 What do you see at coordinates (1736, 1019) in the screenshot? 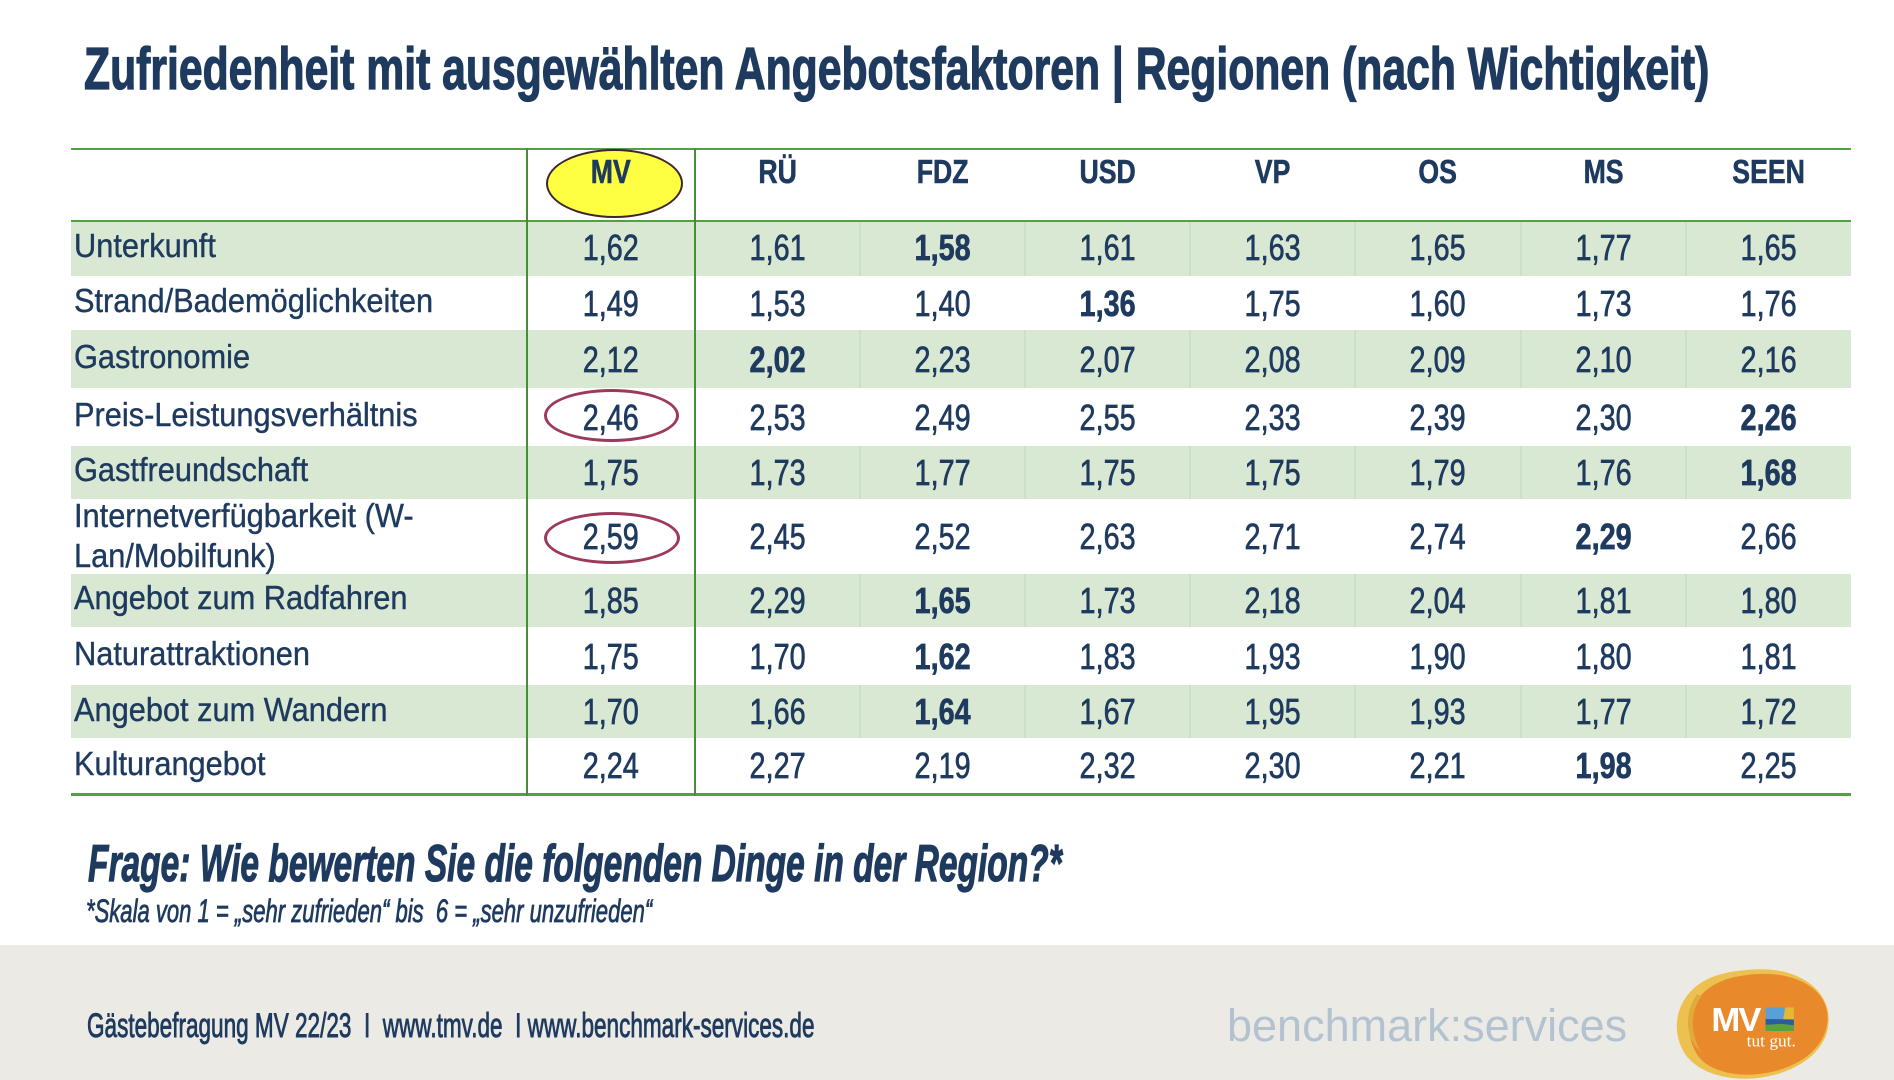
I see `svg-text: MV` at bounding box center [1736, 1019].